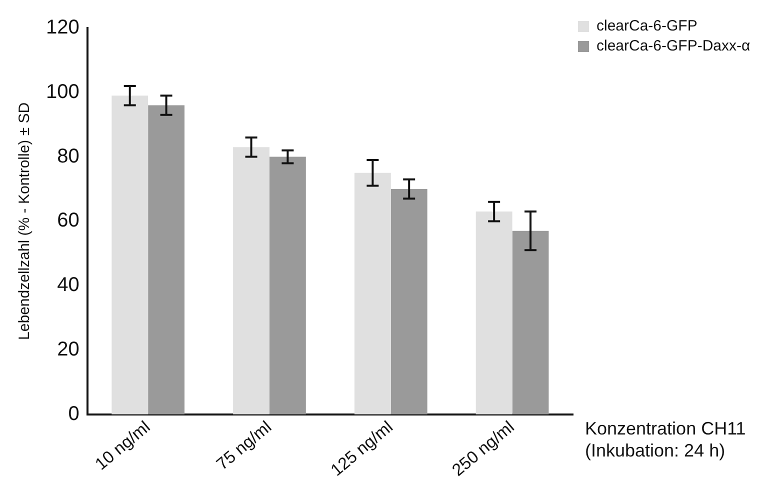  Describe the element at coordinates (68, 221) in the screenshot. I see `y-tick-label: 60` at that location.